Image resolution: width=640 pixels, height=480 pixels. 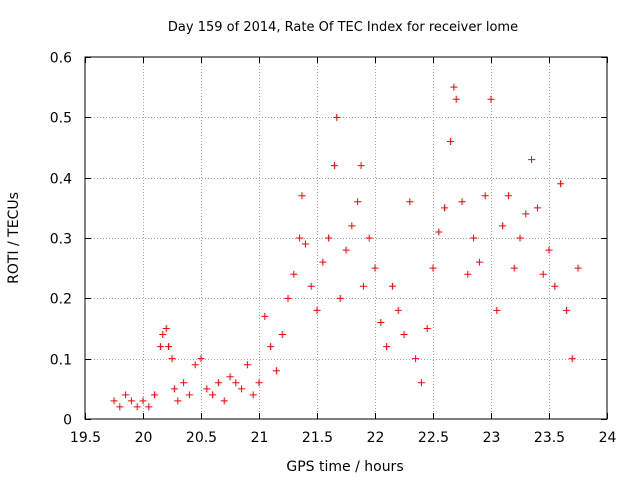 I want to click on x-tick-label: 21, so click(x=260, y=438).